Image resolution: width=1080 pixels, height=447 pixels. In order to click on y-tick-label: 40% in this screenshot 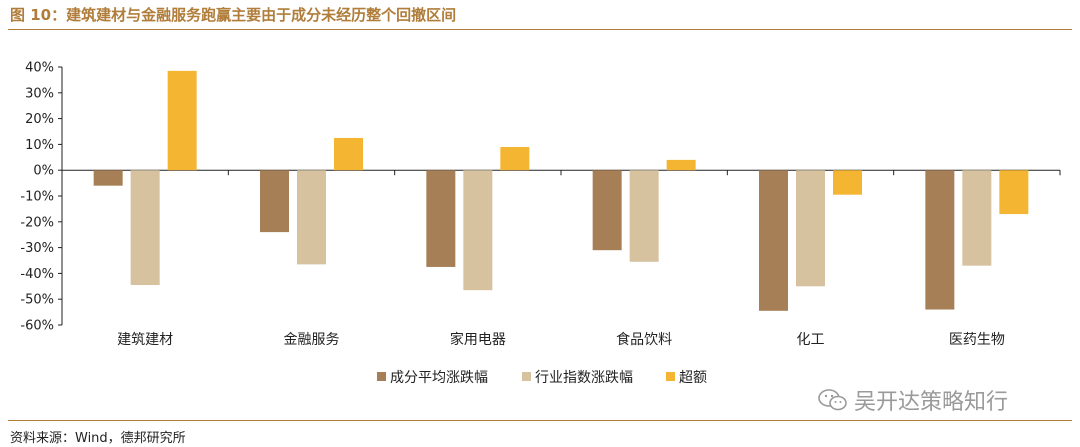, I will do `click(39, 68)`.